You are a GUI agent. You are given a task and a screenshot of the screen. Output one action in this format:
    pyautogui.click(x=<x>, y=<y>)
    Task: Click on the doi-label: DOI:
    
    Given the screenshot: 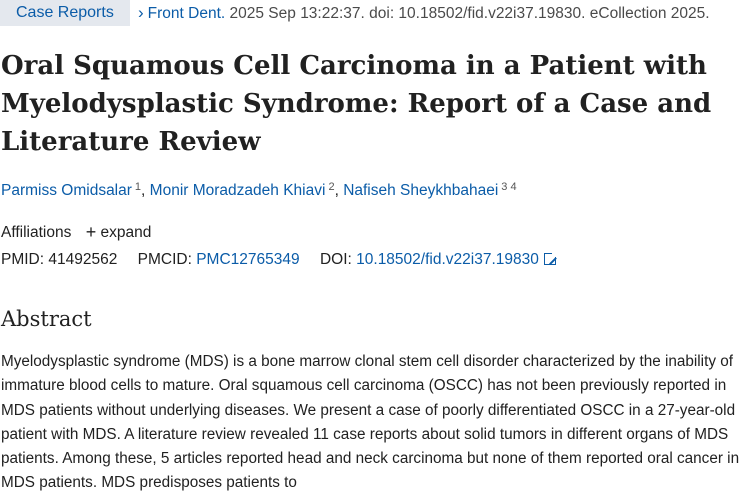 What is the action you would take?
    pyautogui.click(x=335, y=259)
    